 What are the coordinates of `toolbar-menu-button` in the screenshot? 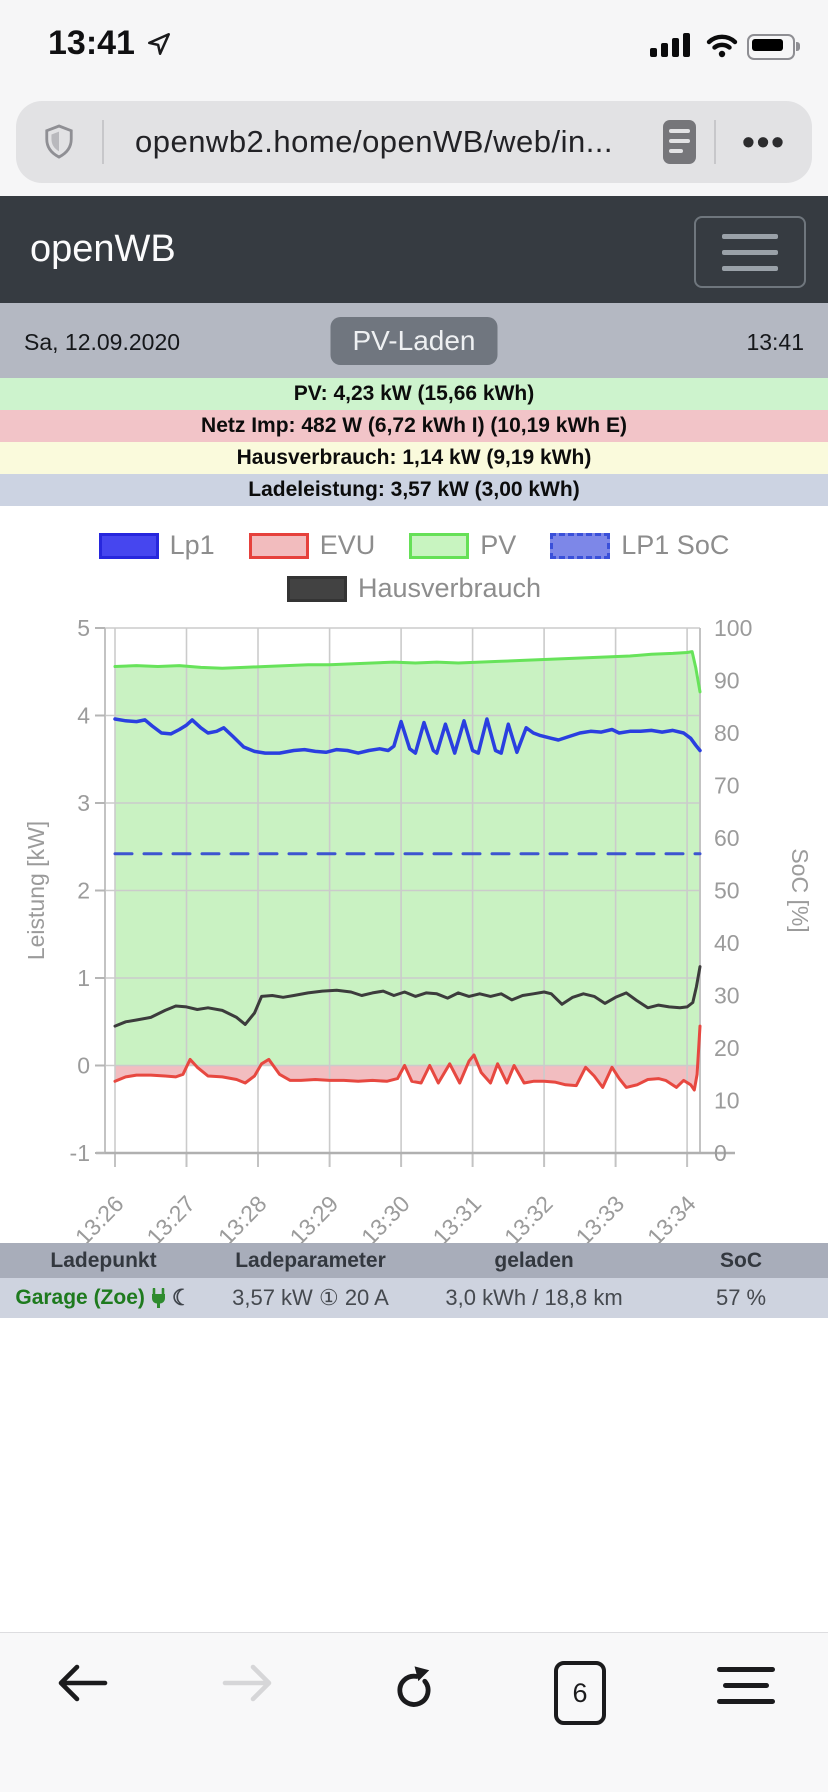 It's located at (746, 1682).